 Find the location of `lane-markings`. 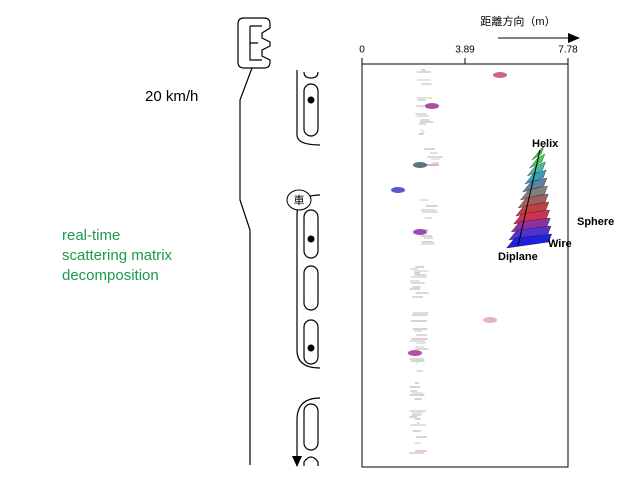

lane-markings is located at coordinates (308, 268).